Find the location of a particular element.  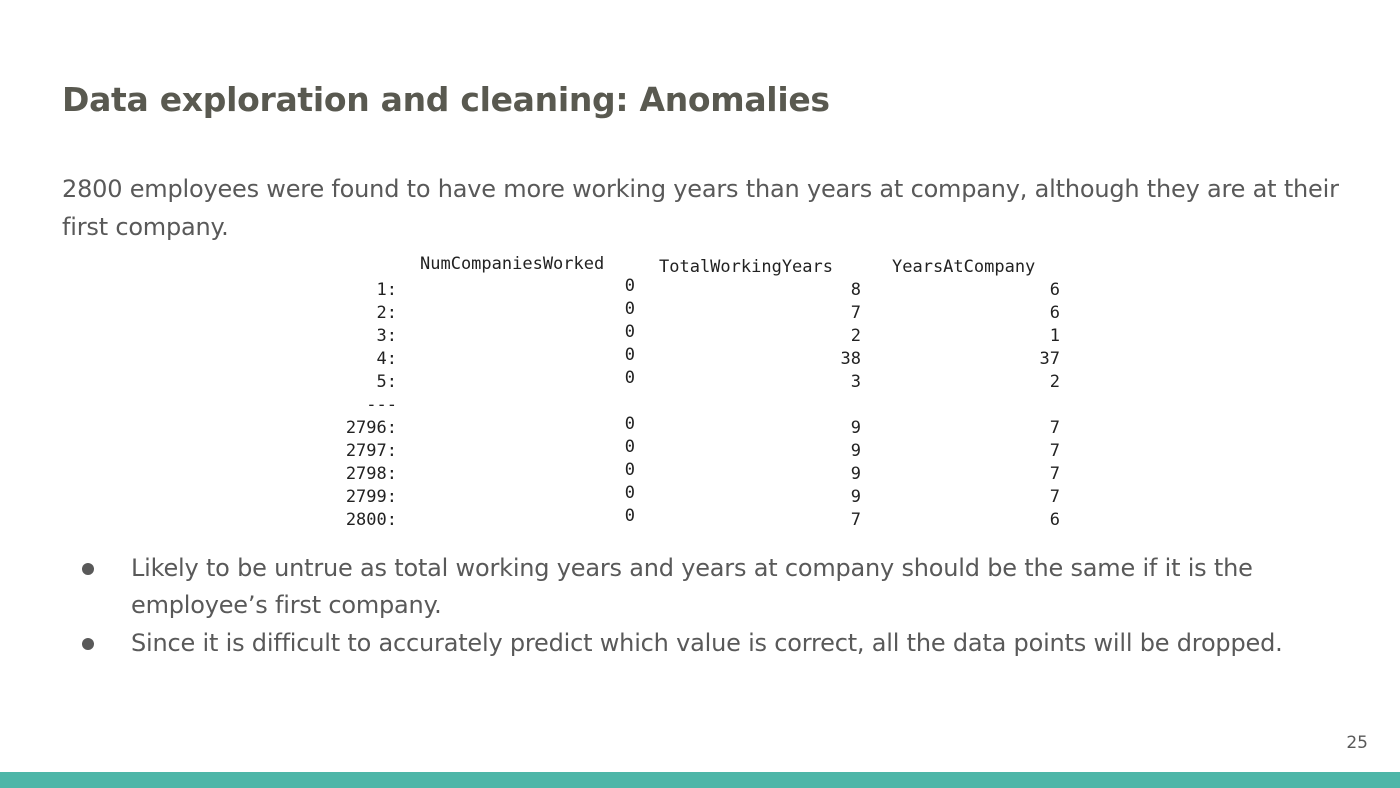

header-years-at-company: YearsAtCompany is located at coordinates (964, 267).